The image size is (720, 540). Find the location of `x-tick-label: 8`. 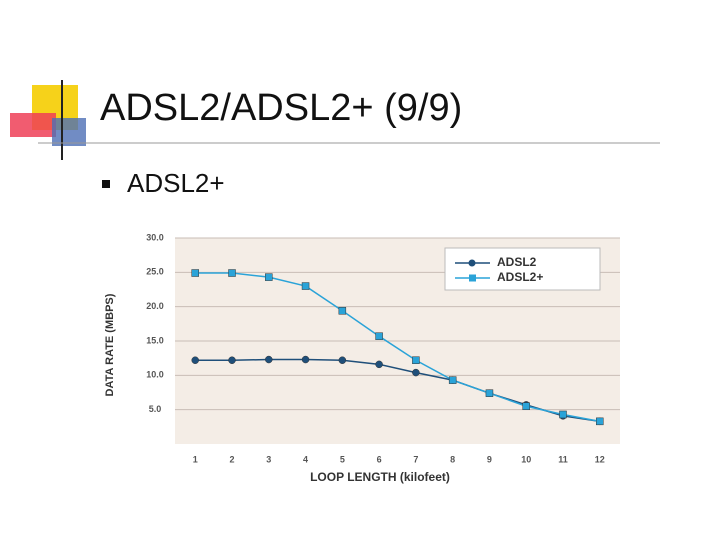

x-tick-label: 8 is located at coordinates (452, 459).